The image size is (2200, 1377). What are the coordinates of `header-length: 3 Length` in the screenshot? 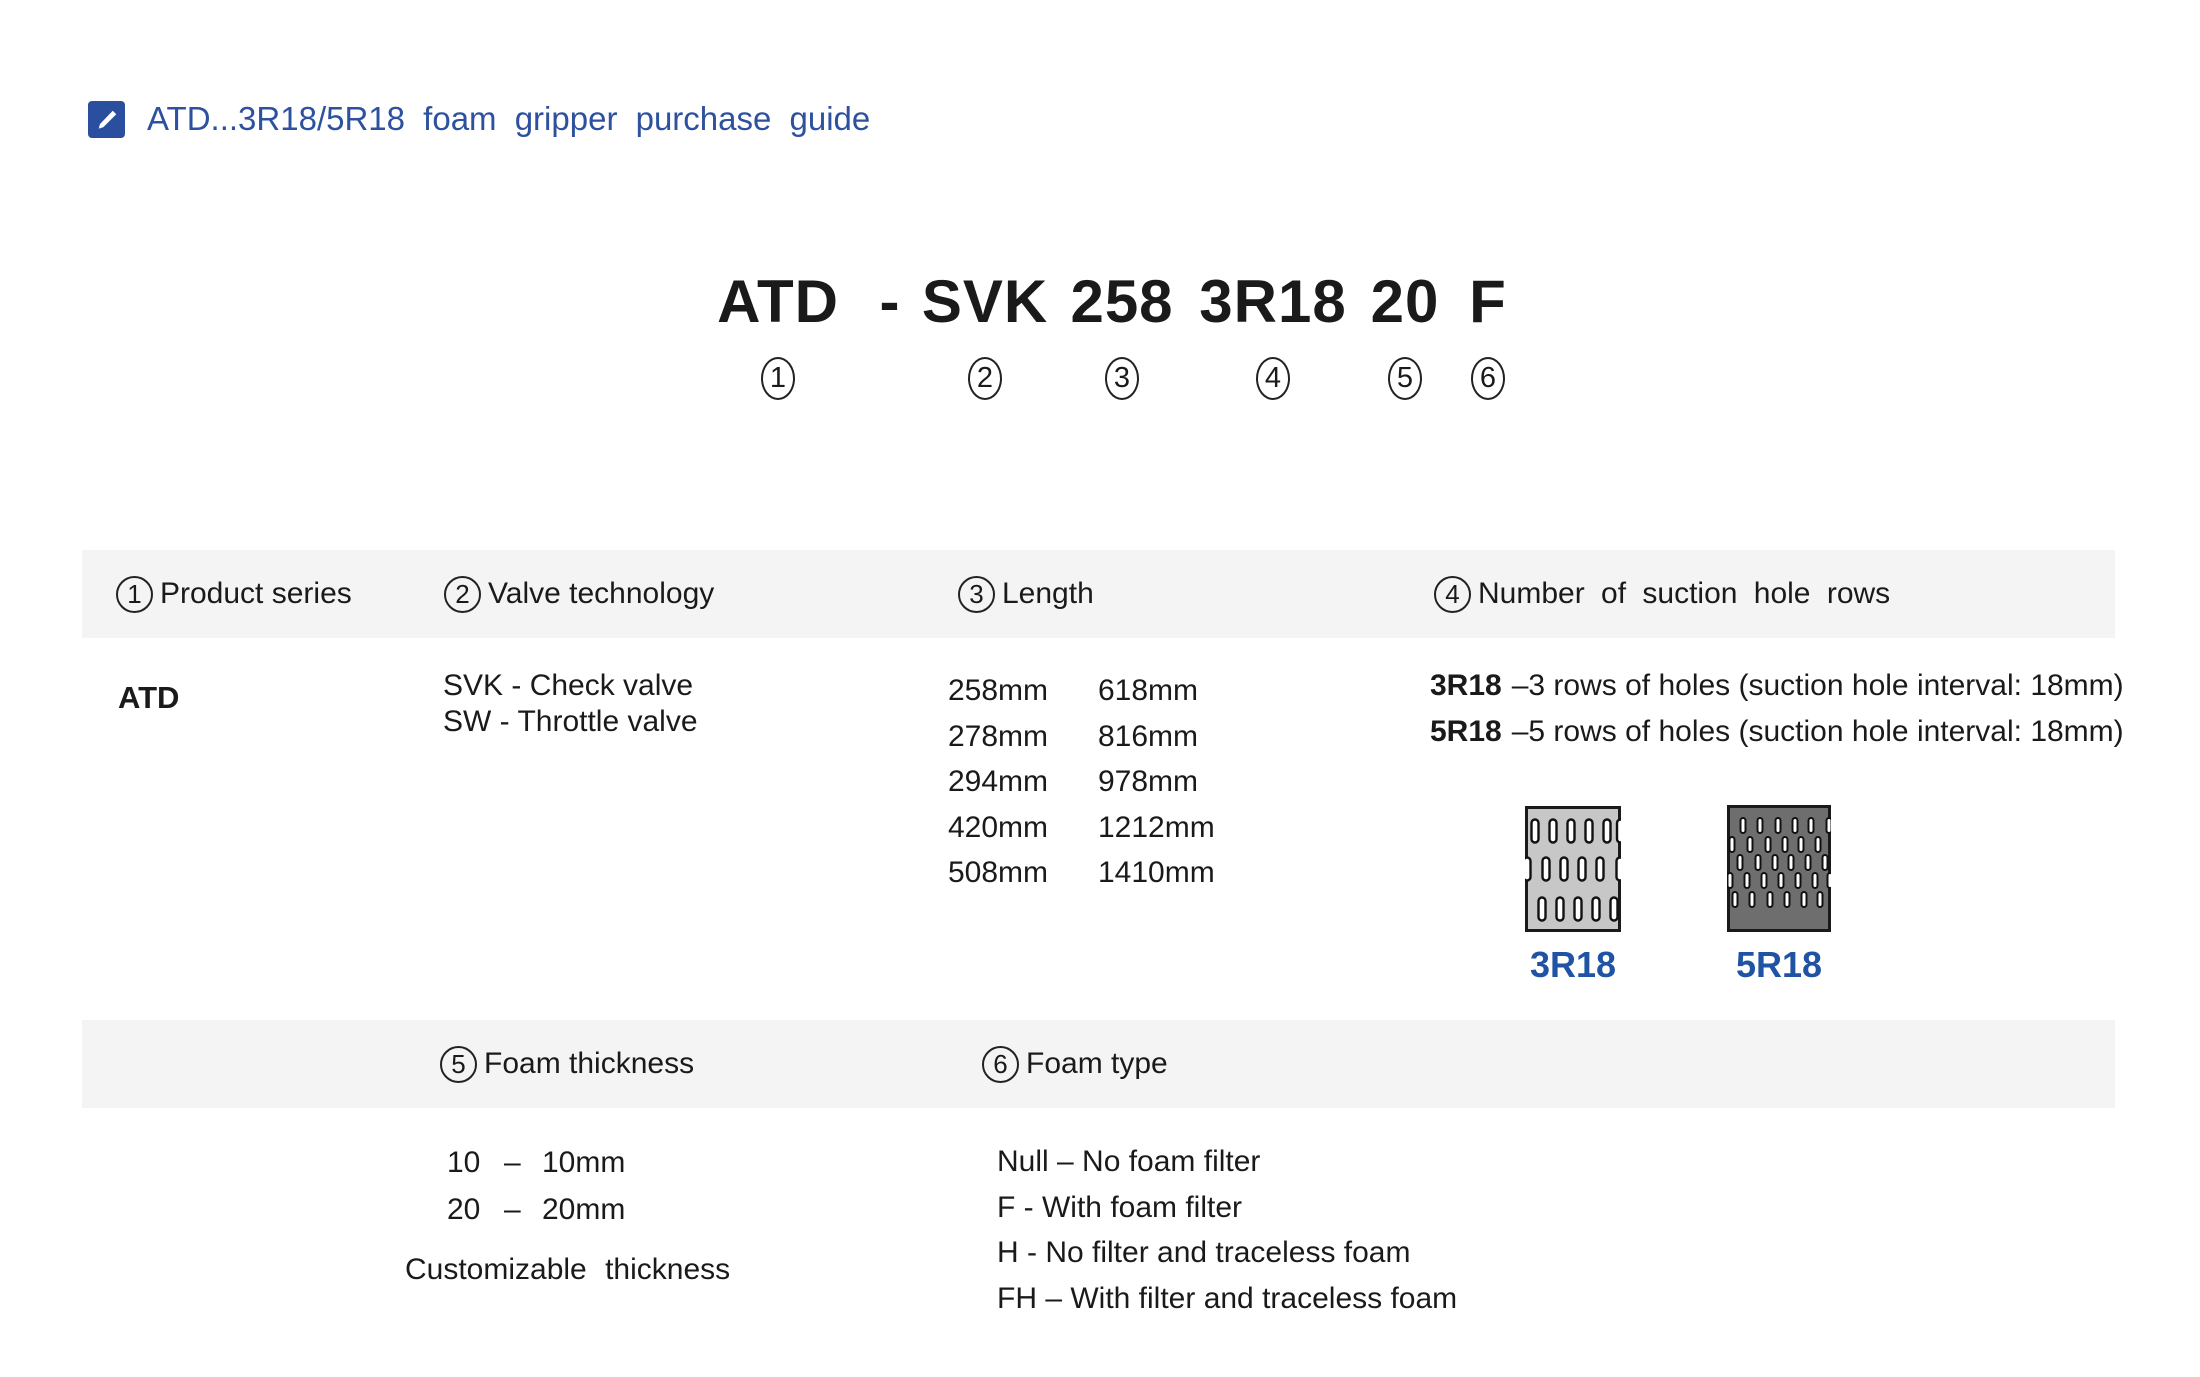 It's located at (1026, 594).